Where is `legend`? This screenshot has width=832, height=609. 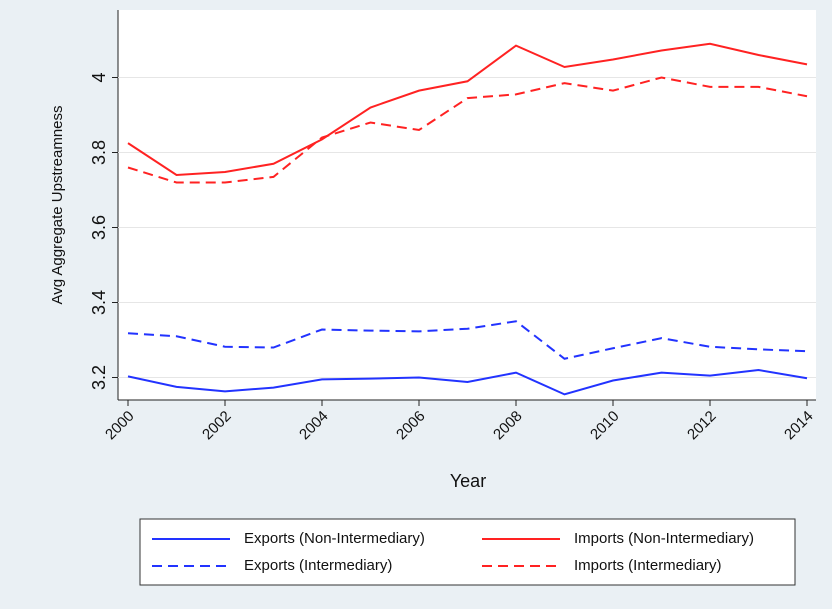 legend is located at coordinates (467, 552).